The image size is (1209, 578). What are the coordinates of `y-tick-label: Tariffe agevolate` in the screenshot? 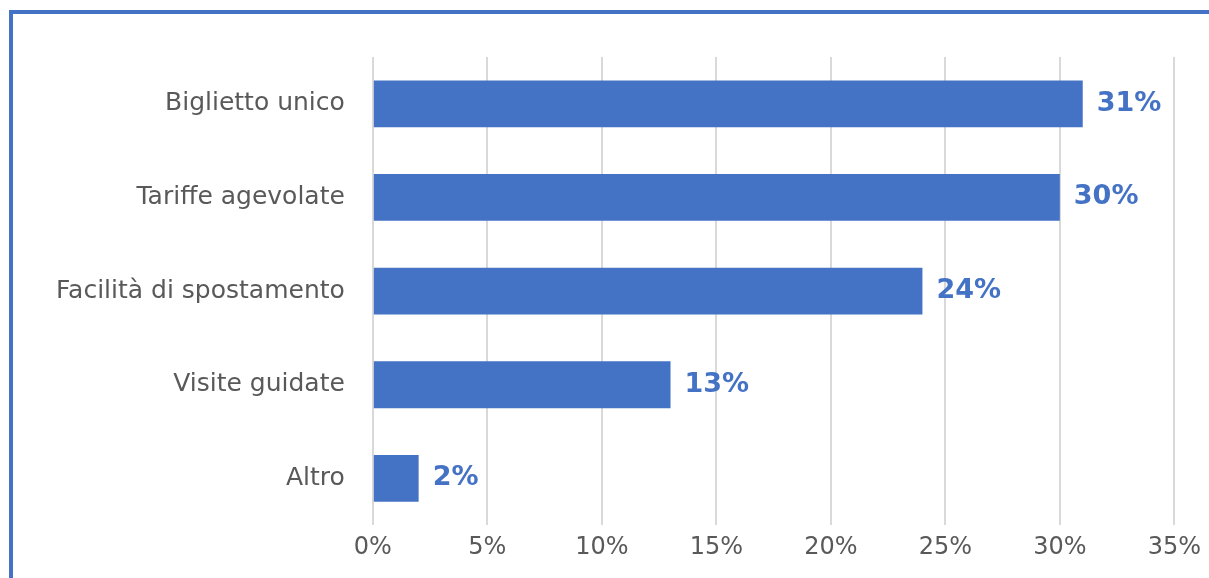 It's located at (240, 195).